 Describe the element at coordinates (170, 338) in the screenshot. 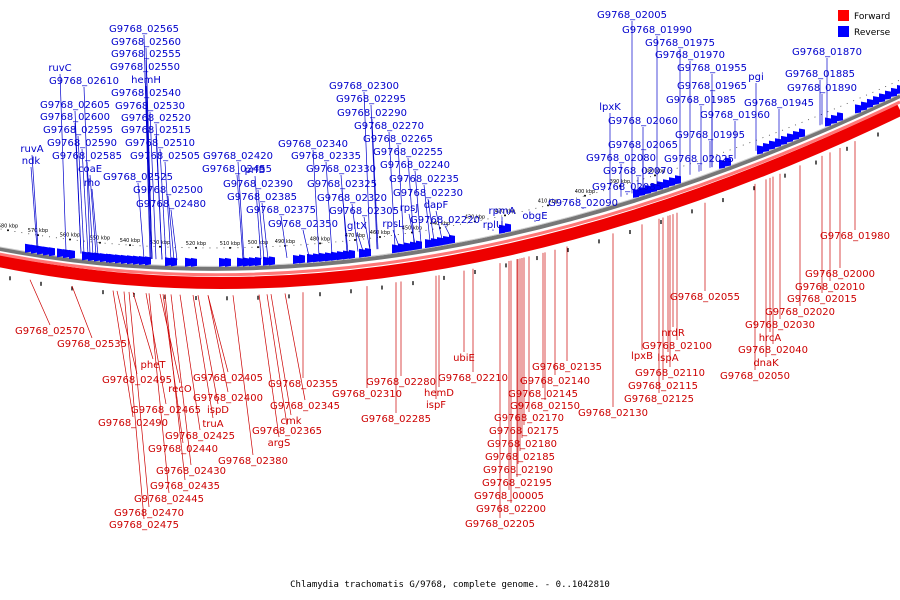

I see `connector-reco` at that location.